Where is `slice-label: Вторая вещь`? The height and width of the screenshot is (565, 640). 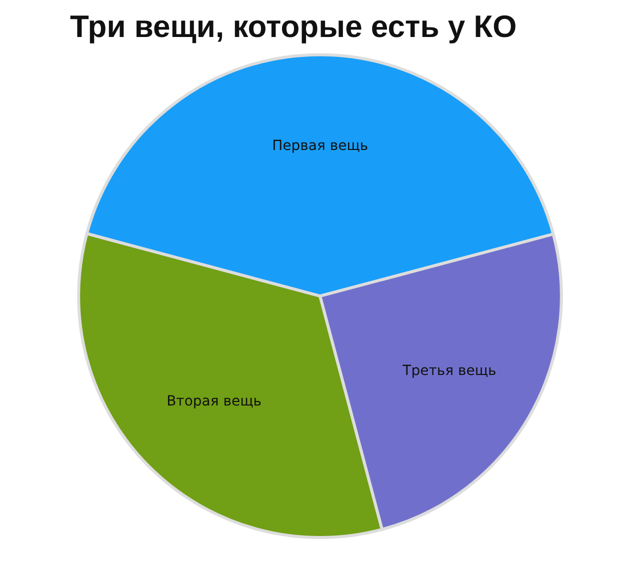 slice-label: Вторая вещь is located at coordinates (214, 401).